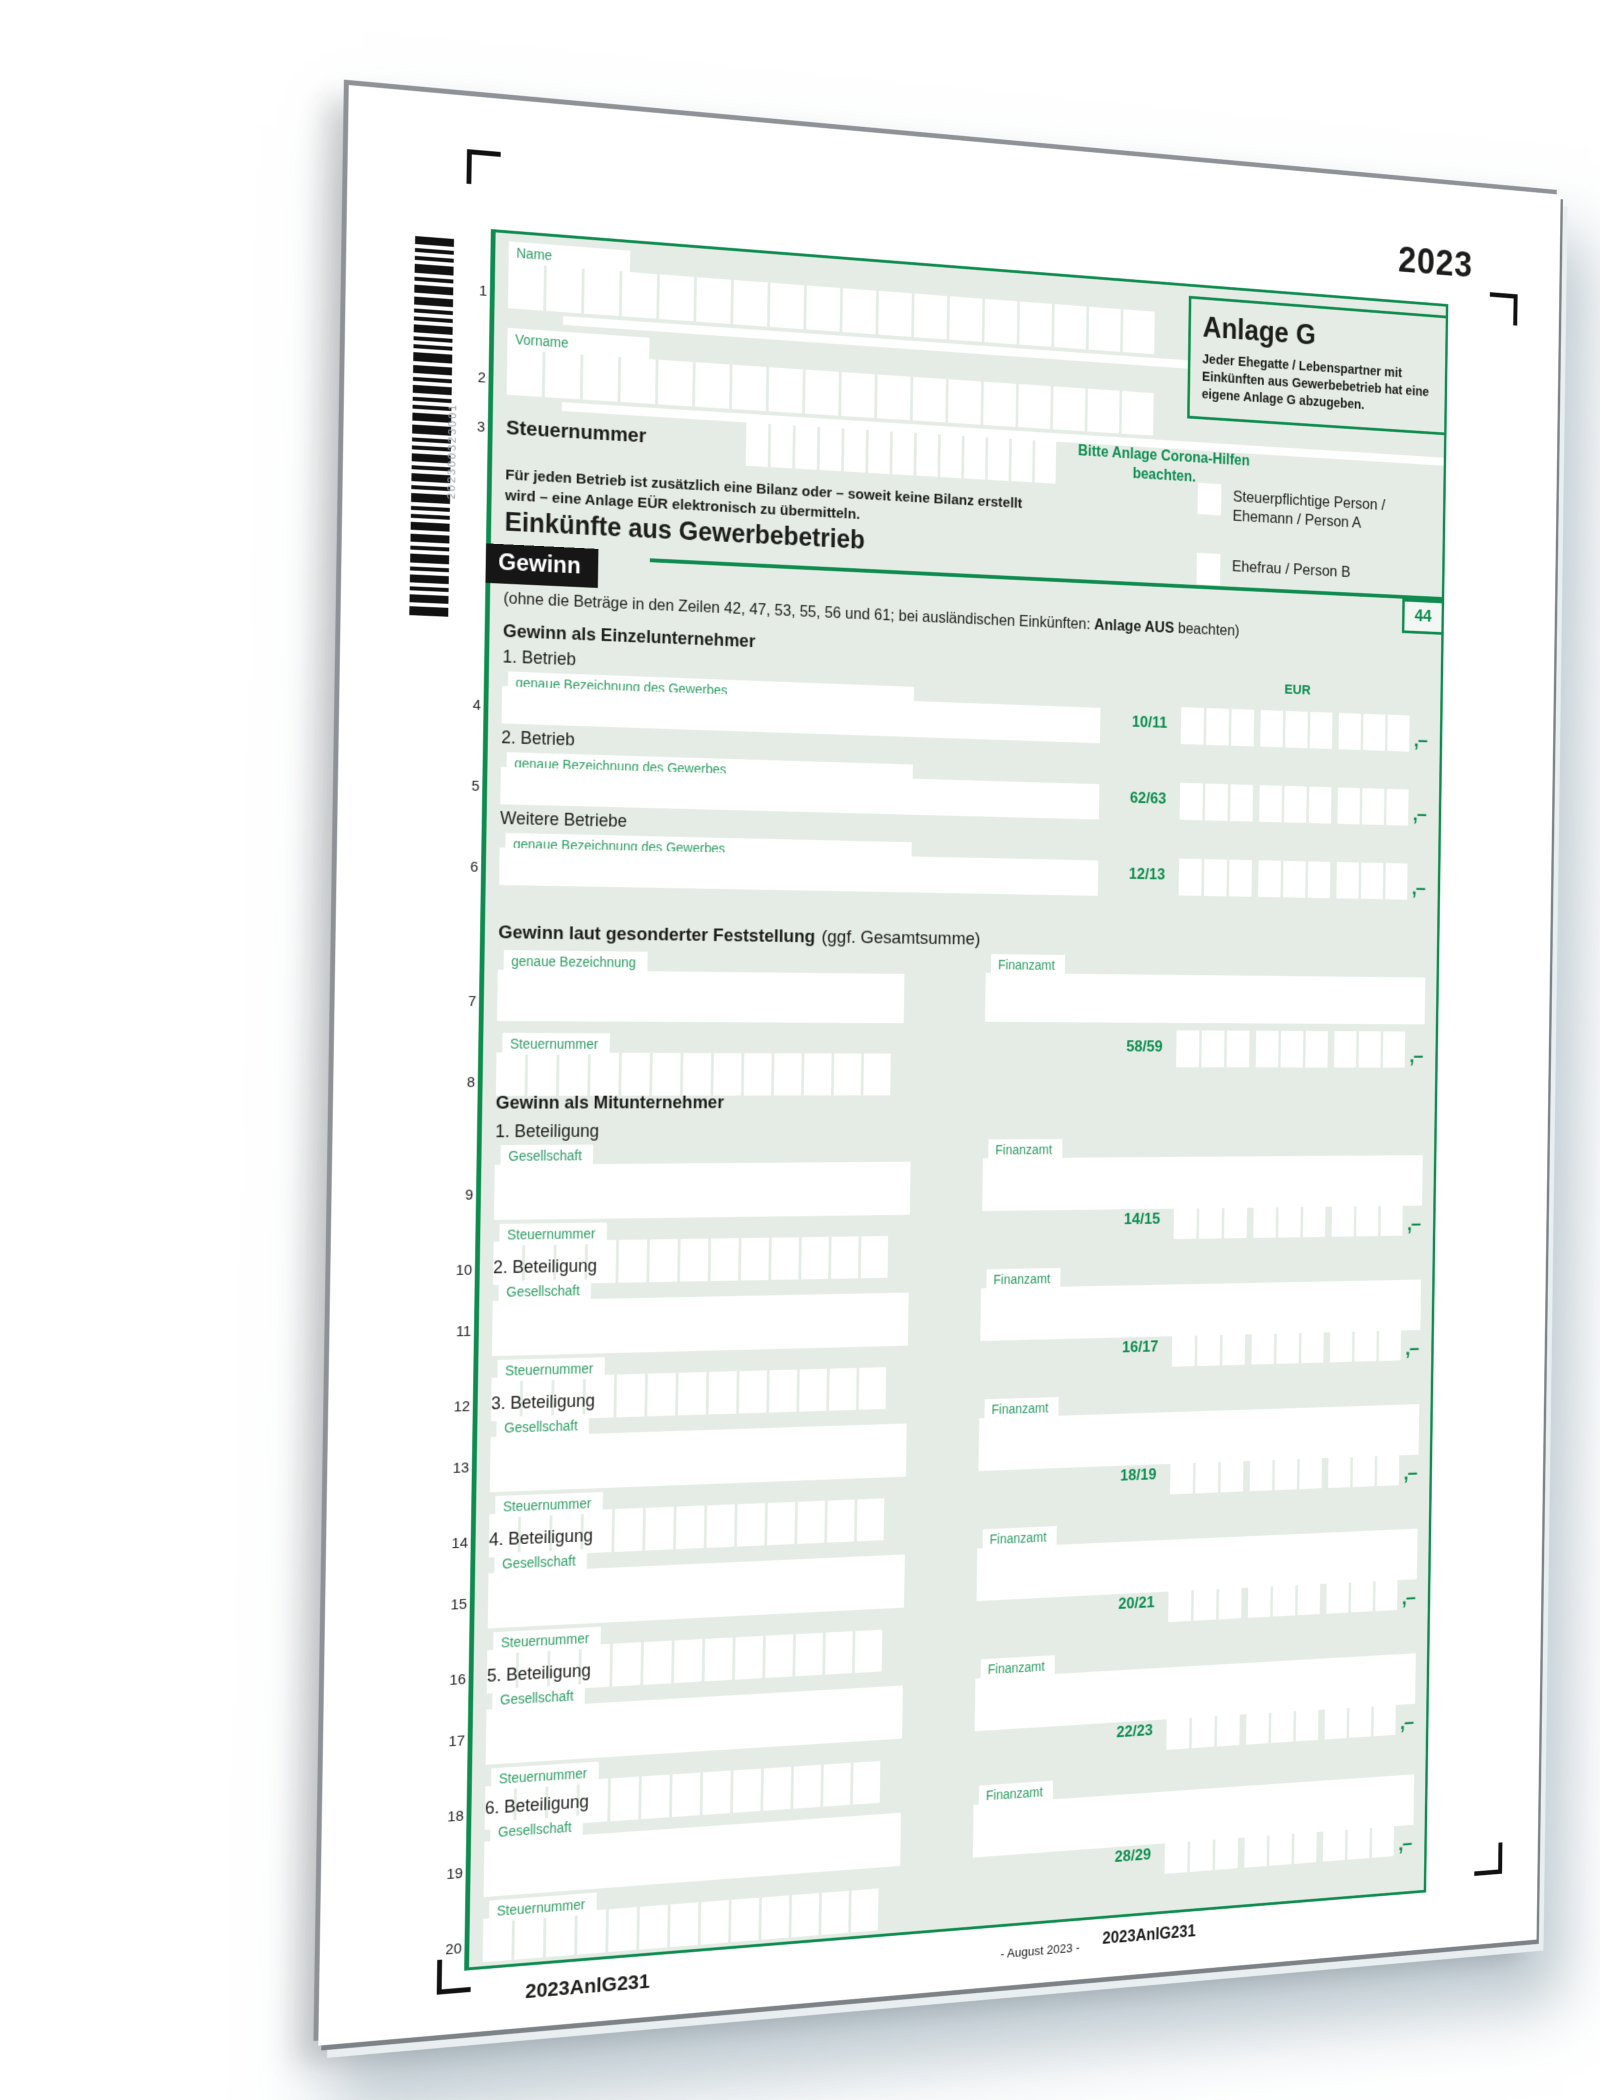  What do you see at coordinates (693, 1074) in the screenshot?
I see `steuernummer-input-boxes` at bounding box center [693, 1074].